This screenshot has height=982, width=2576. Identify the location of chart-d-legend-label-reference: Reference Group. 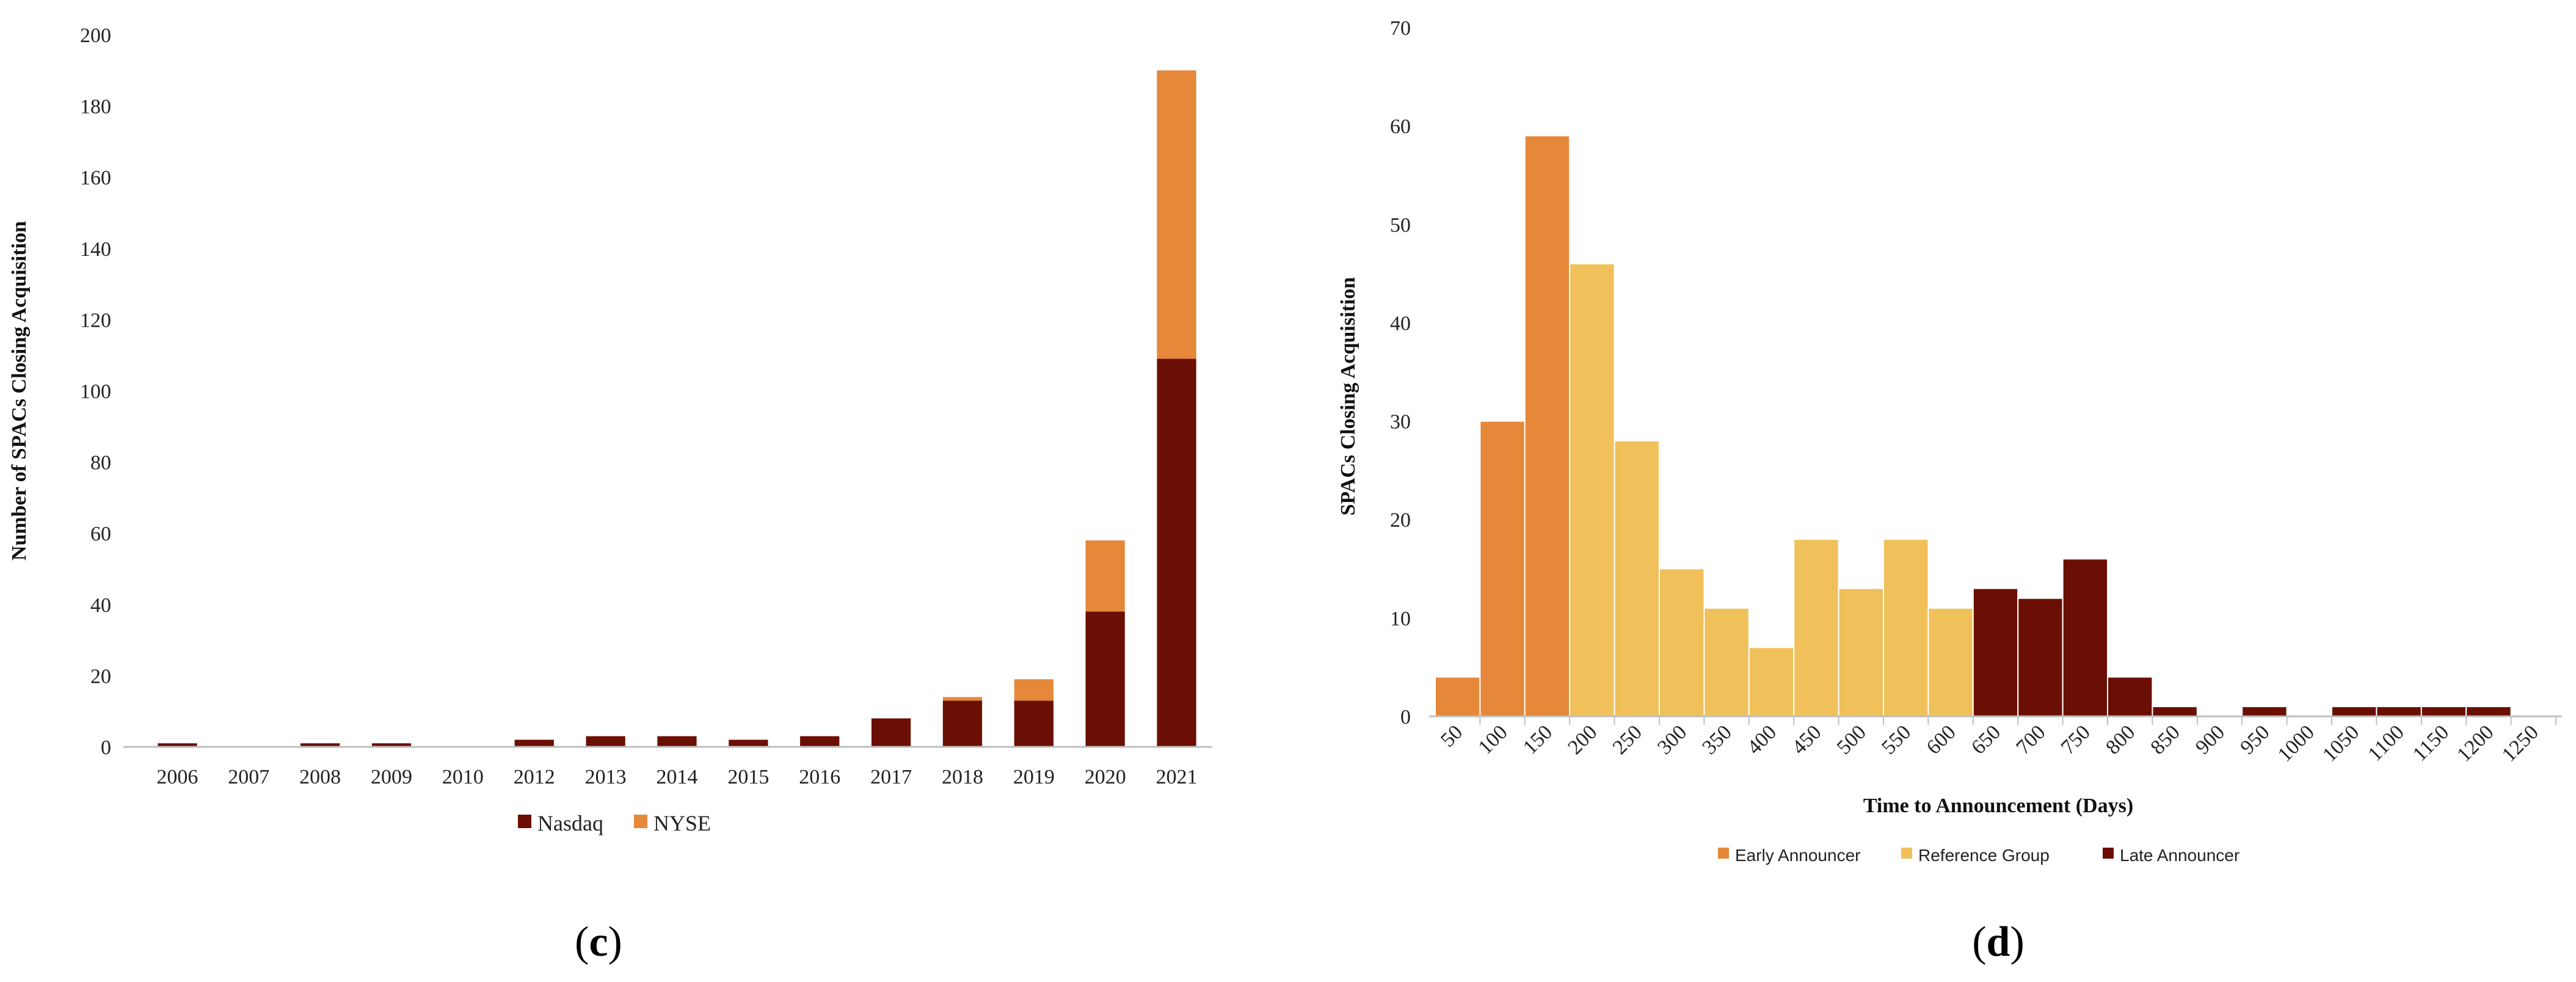
(1984, 855).